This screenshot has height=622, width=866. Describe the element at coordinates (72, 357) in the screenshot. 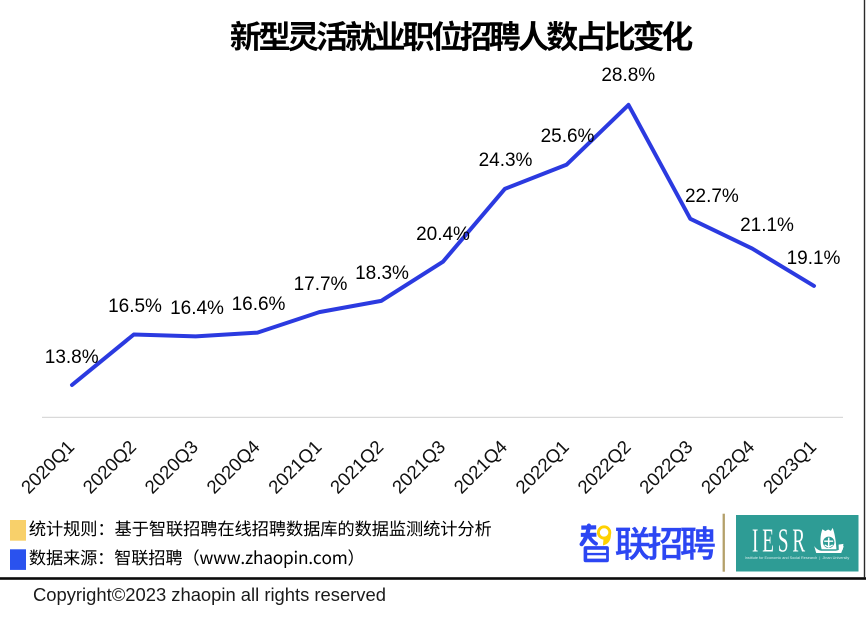

I see `svg-text: 13.8%` at that location.